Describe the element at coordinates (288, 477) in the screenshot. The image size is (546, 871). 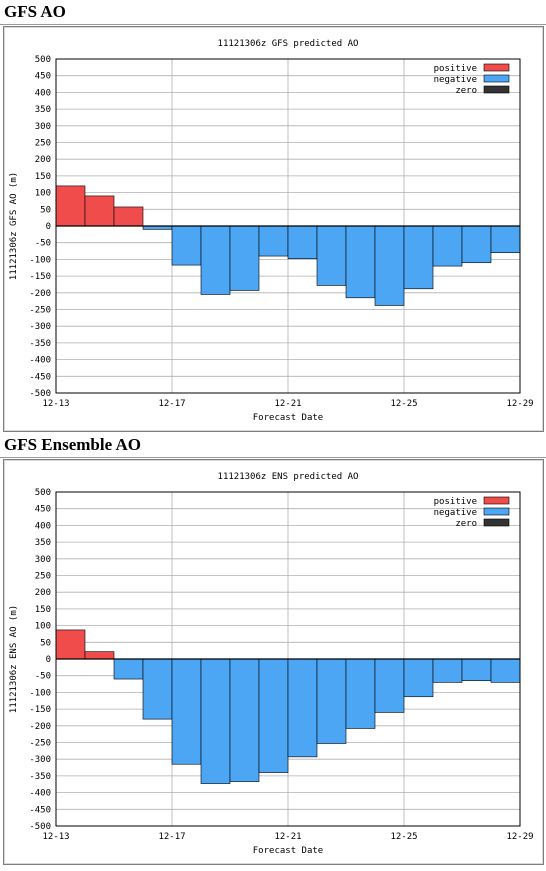
I see `chart-title: 11121306z ENS predicted AO` at that location.